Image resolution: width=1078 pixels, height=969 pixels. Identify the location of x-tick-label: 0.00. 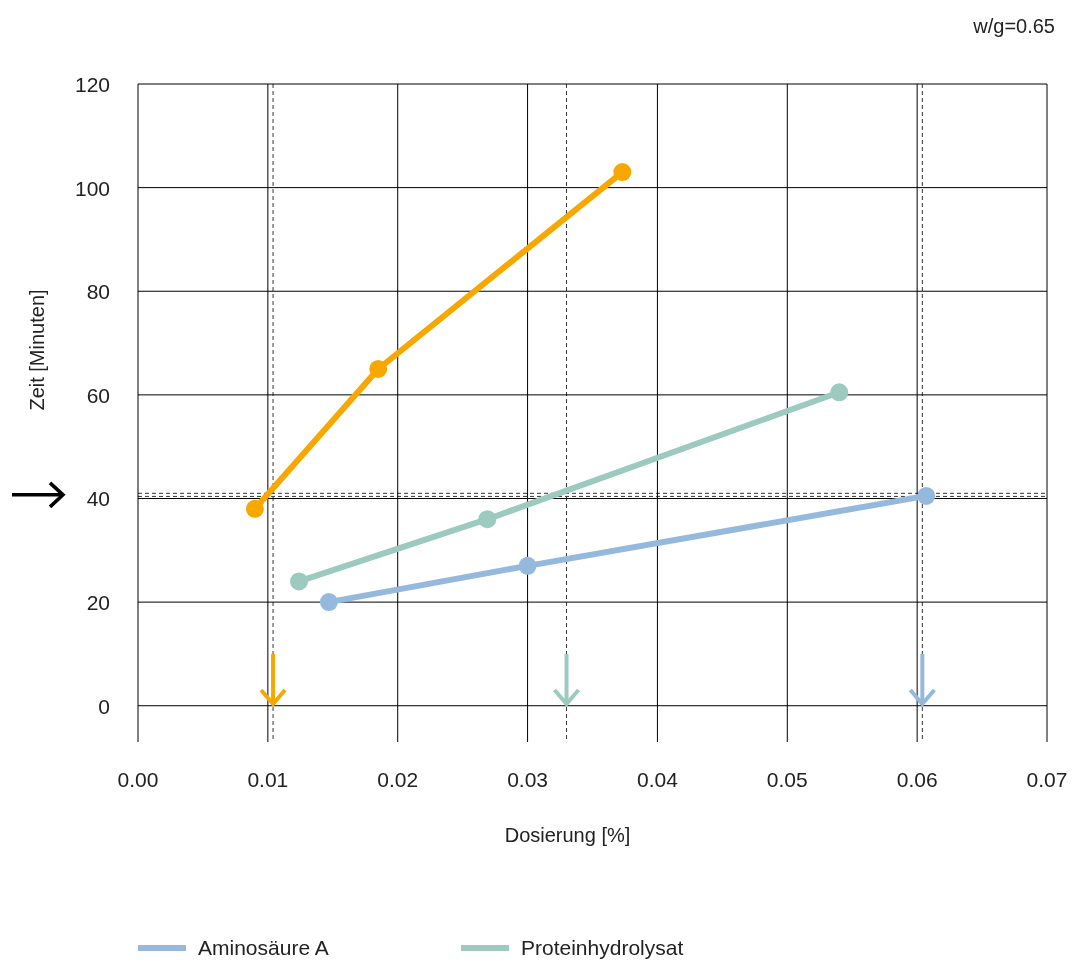
(138, 779).